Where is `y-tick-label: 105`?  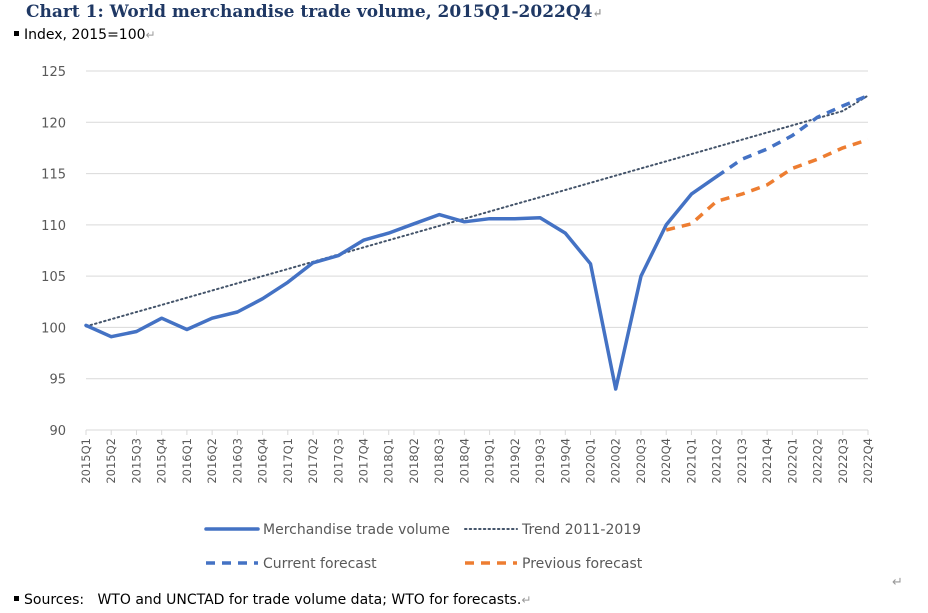
y-tick-label: 105 is located at coordinates (53, 277).